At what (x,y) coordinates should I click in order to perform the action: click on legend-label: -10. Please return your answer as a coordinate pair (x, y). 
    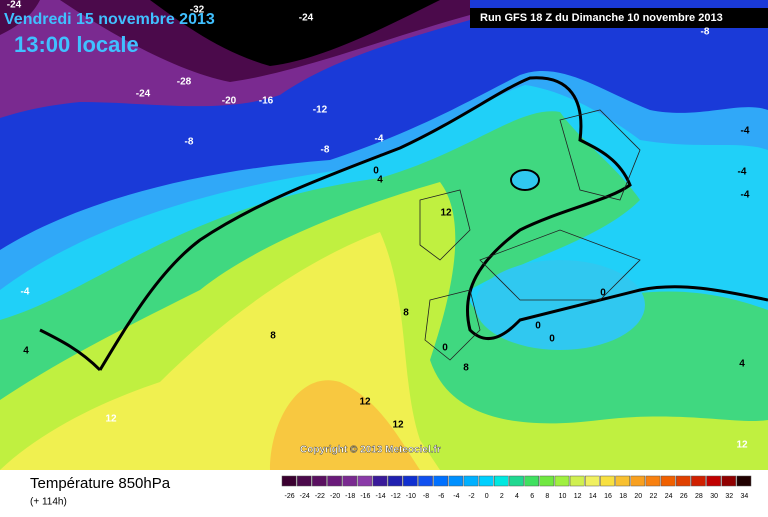
    Looking at the image, I should click on (411, 496).